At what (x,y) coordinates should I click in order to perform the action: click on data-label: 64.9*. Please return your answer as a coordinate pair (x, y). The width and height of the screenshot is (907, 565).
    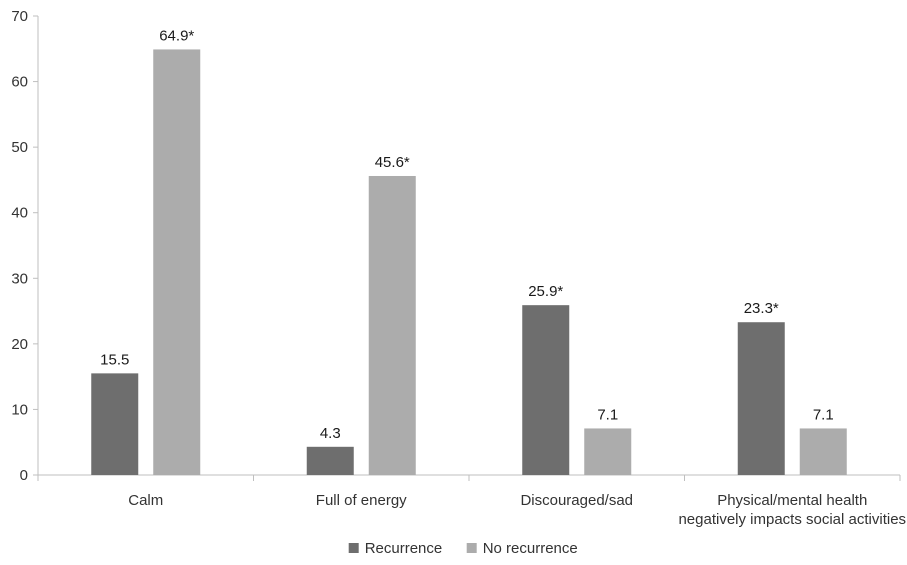
    Looking at the image, I should click on (176, 35).